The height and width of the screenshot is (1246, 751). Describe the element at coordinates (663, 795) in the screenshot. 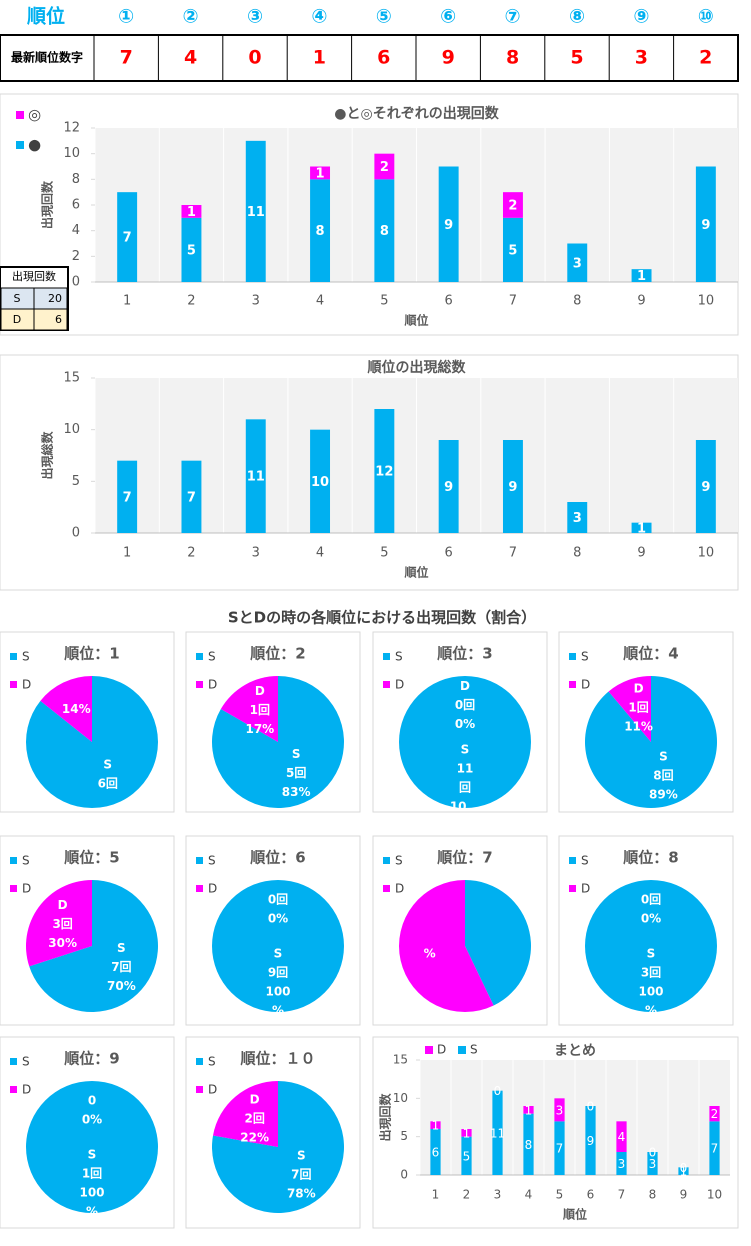

I see `data-label: 89%` at that location.